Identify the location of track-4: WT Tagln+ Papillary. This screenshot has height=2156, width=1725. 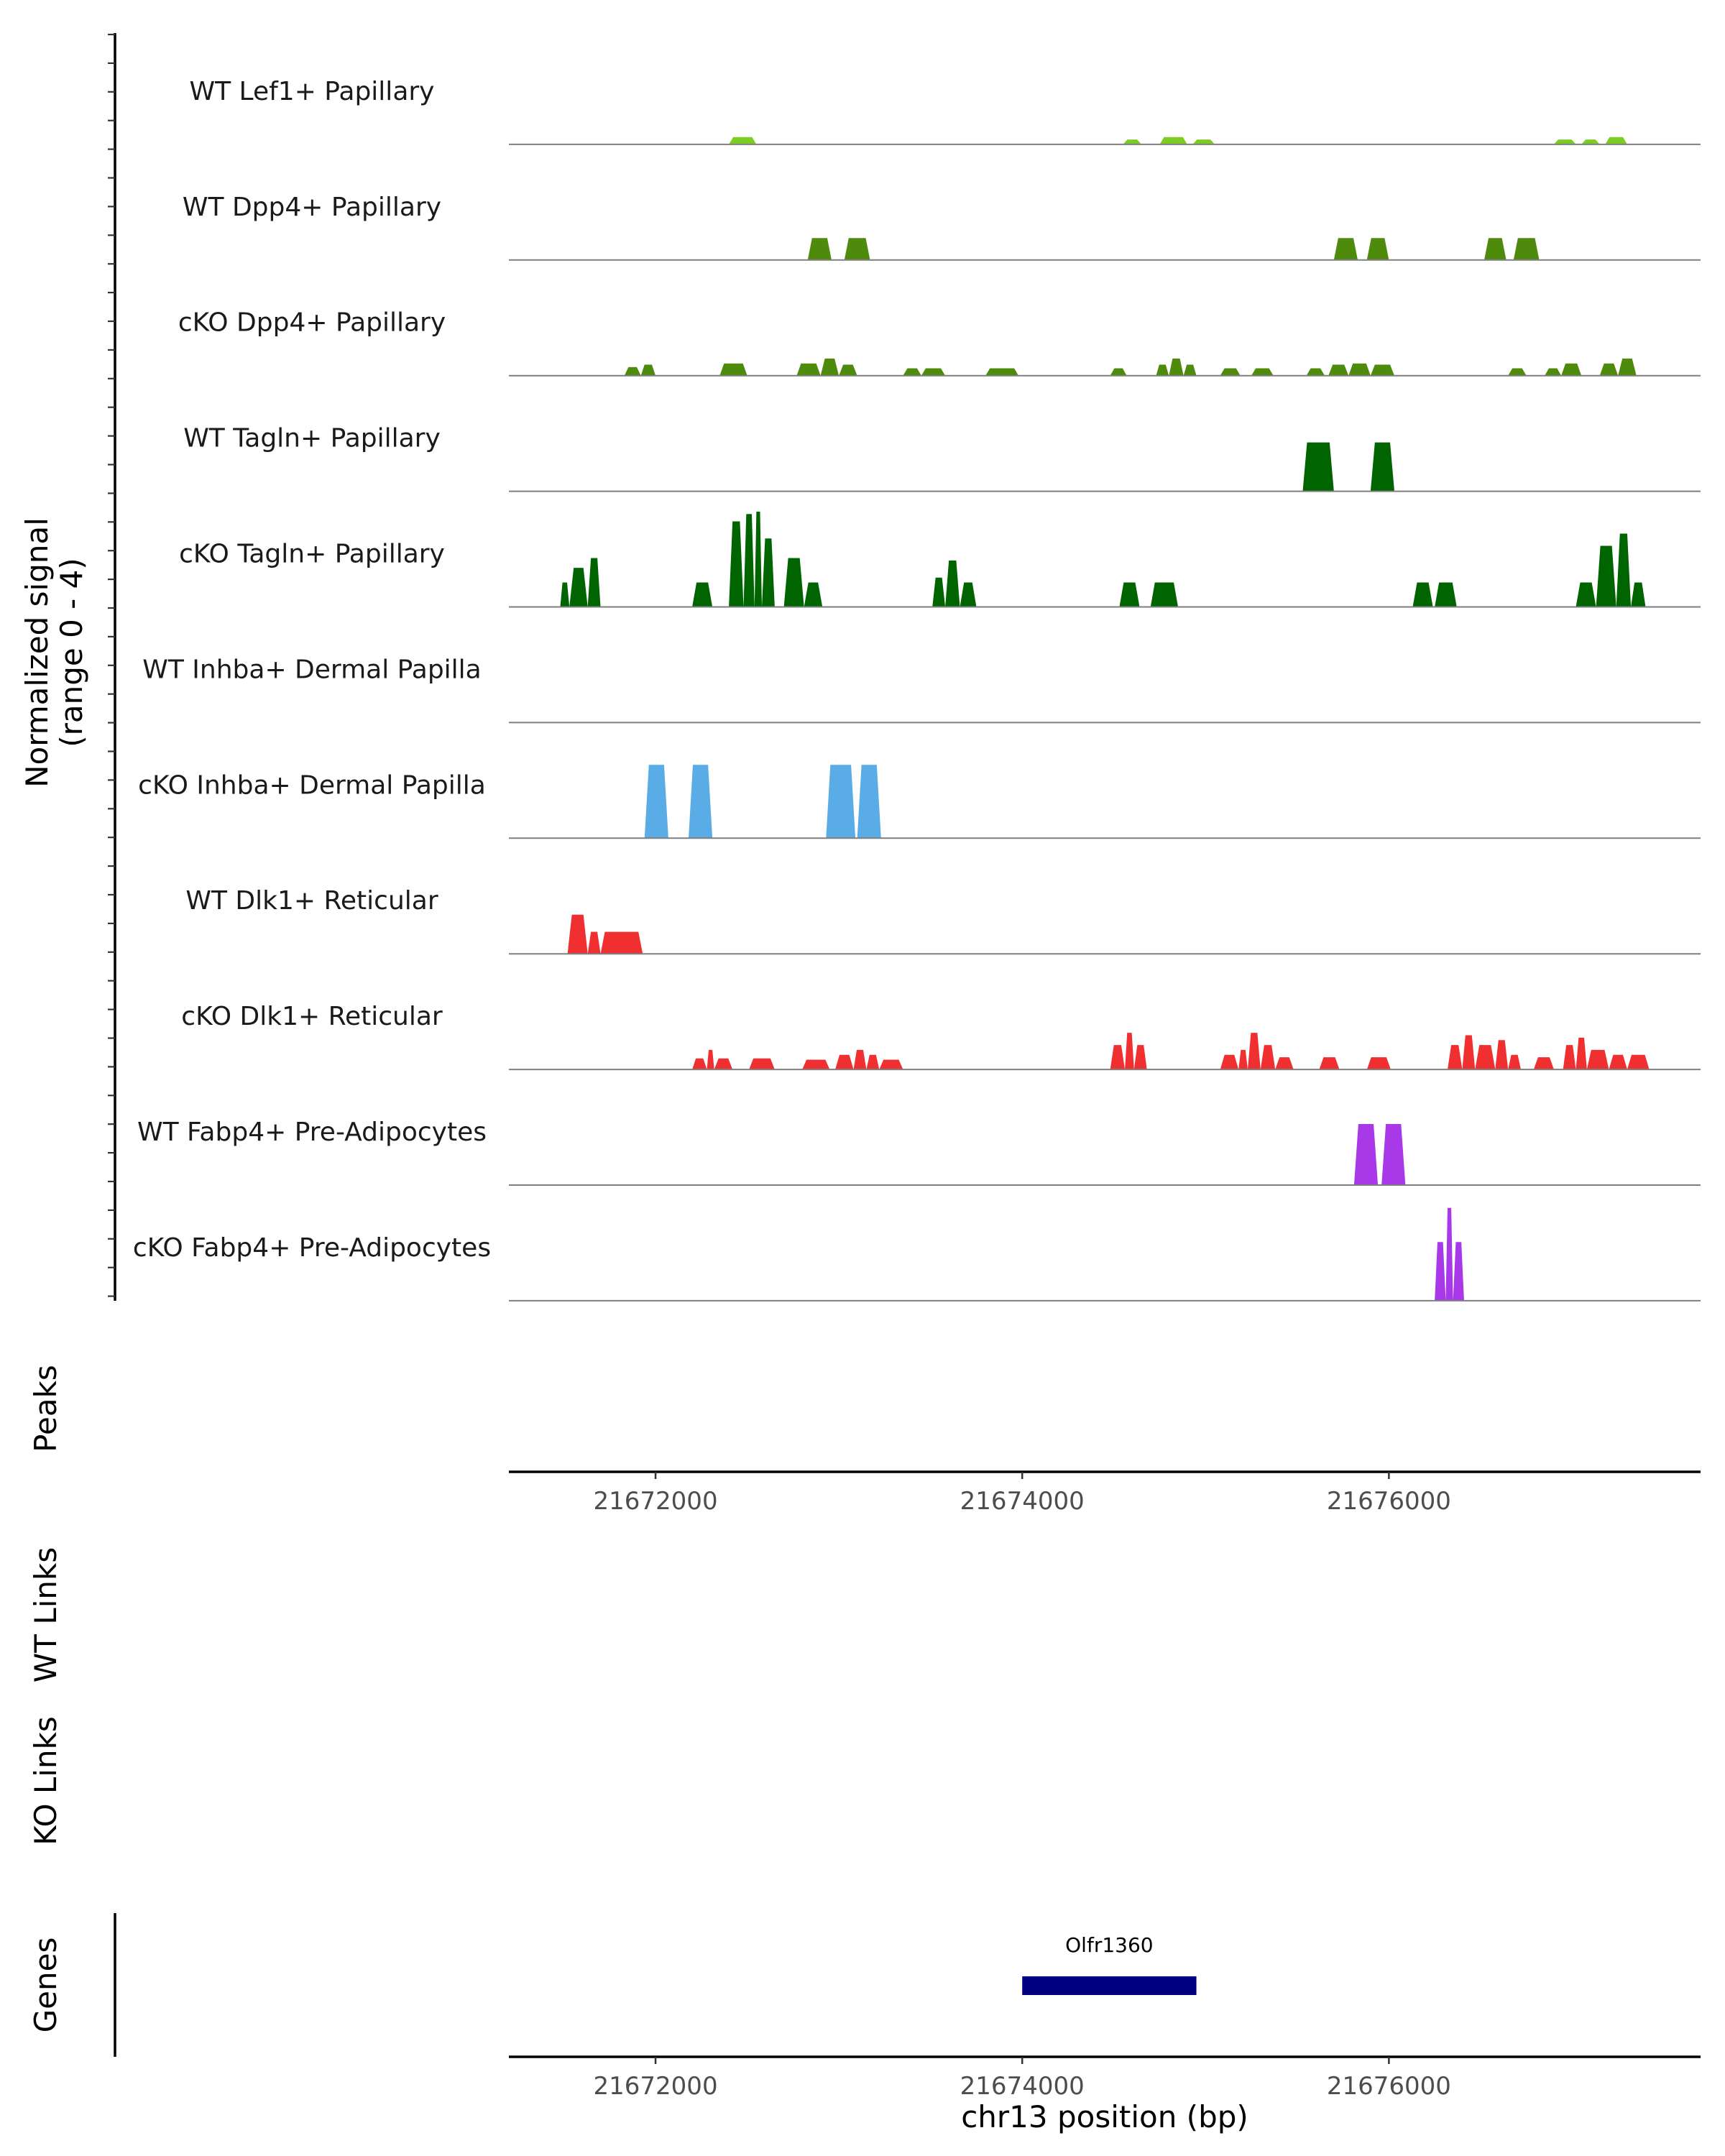
(942, 458).